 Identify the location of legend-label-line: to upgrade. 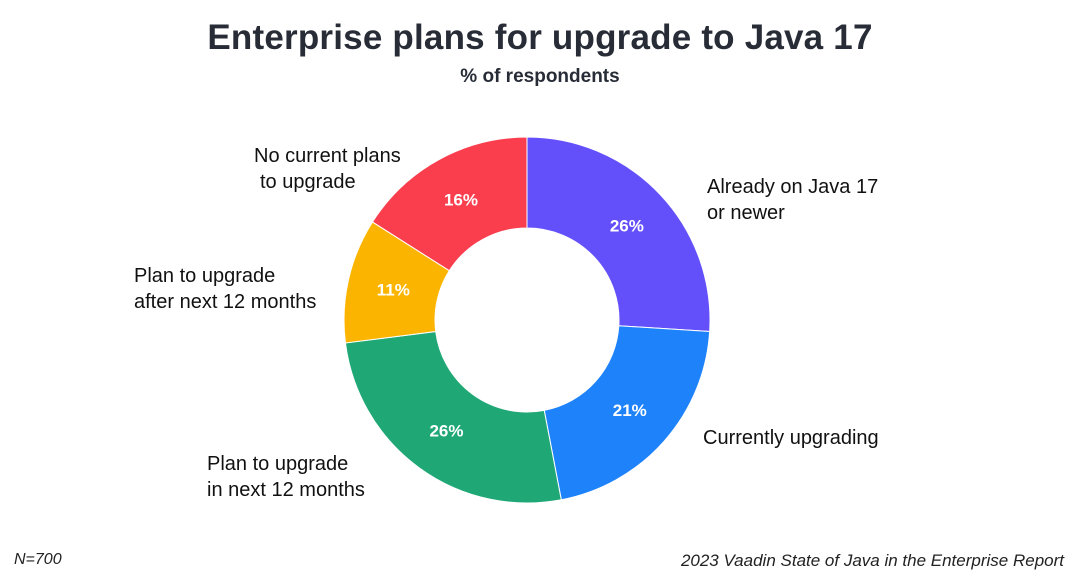
(308, 182).